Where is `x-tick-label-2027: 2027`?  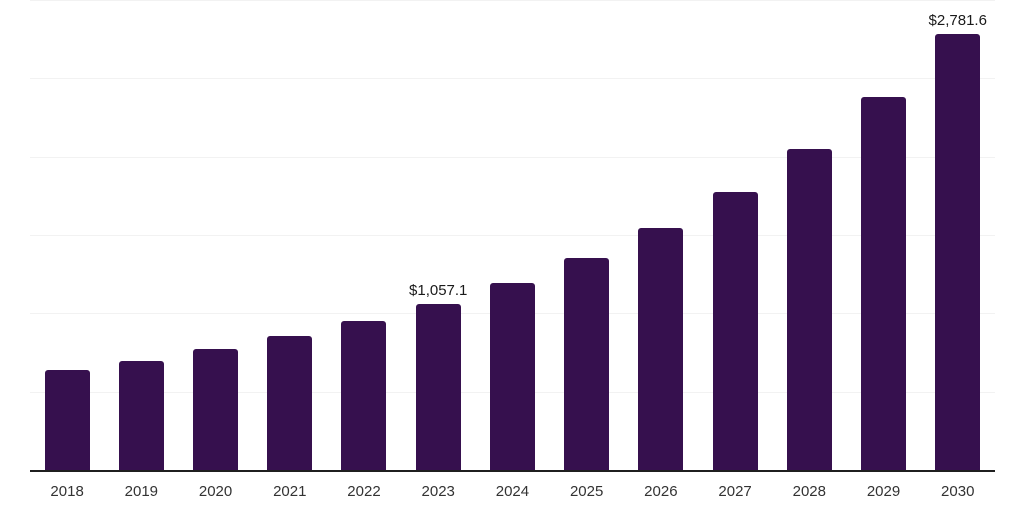 x-tick-label-2027: 2027 is located at coordinates (735, 491).